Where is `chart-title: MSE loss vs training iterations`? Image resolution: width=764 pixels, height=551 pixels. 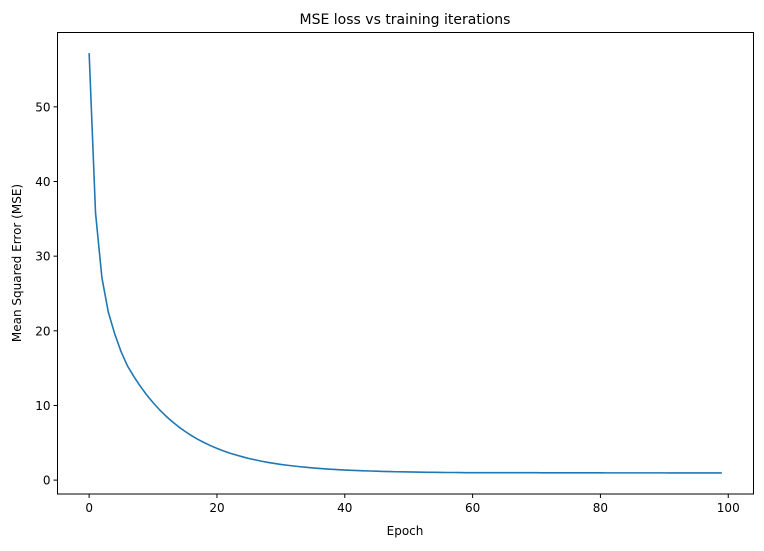 chart-title: MSE loss vs training iterations is located at coordinates (405, 20).